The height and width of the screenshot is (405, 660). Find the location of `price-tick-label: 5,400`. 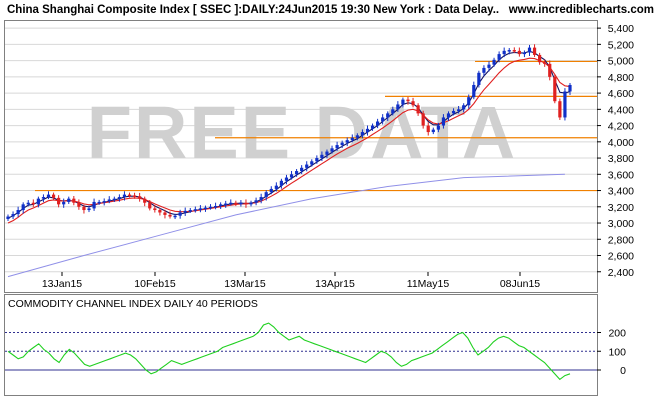

price-tick-label: 5,400 is located at coordinates (621, 29).